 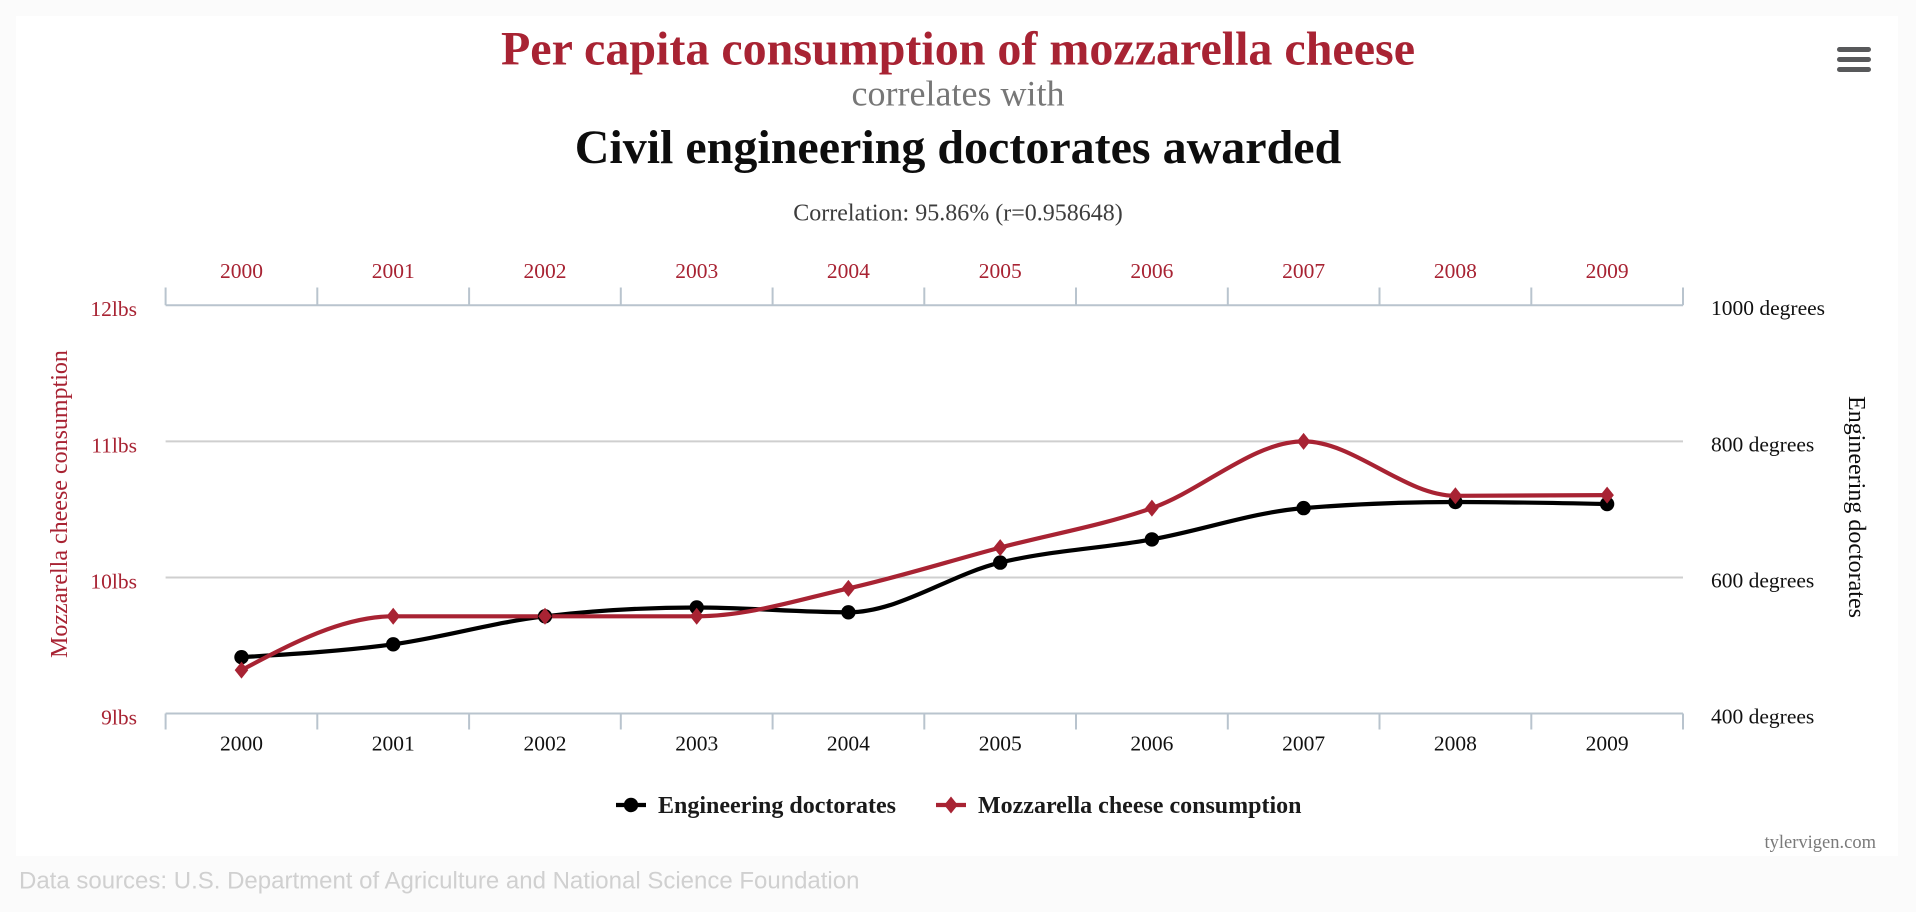 What do you see at coordinates (1821, 843) in the screenshot?
I see `svg-text: tylervigen.com` at bounding box center [1821, 843].